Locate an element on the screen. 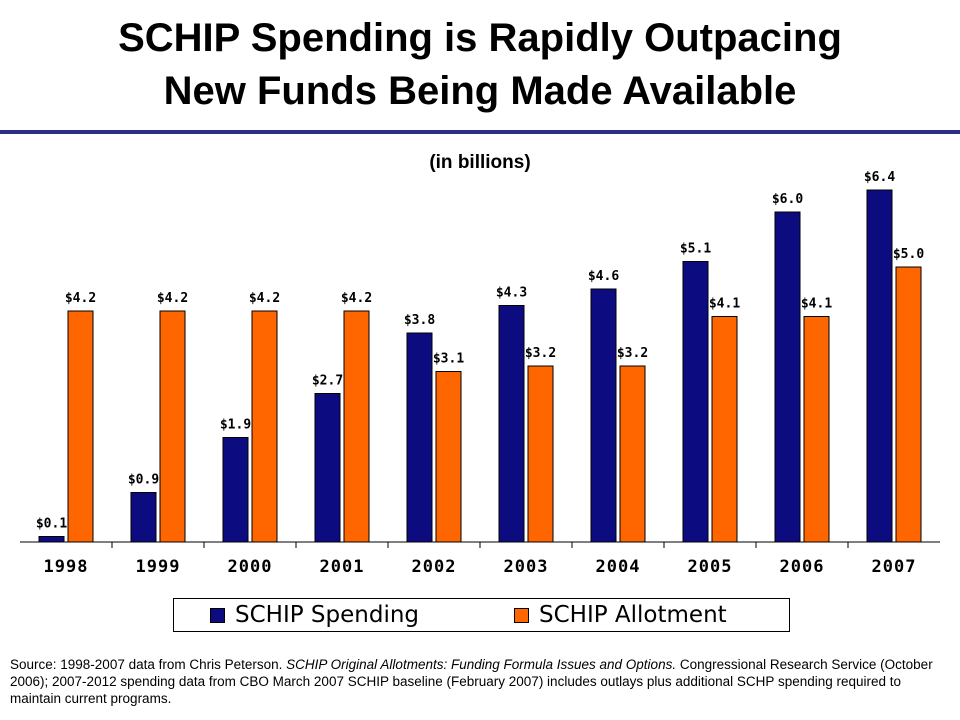 The width and height of the screenshot is (960, 720). data-label-allotment-2007: $5.0 is located at coordinates (908, 254).